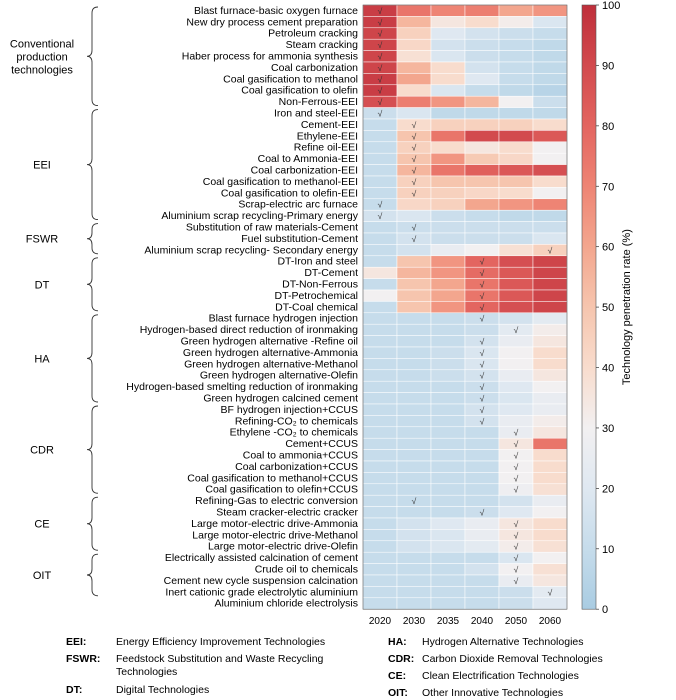 The height and width of the screenshot is (700, 676). What do you see at coordinates (279, 376) in the screenshot?
I see `row-label: Green hydrogen alternative-Olefin` at bounding box center [279, 376].